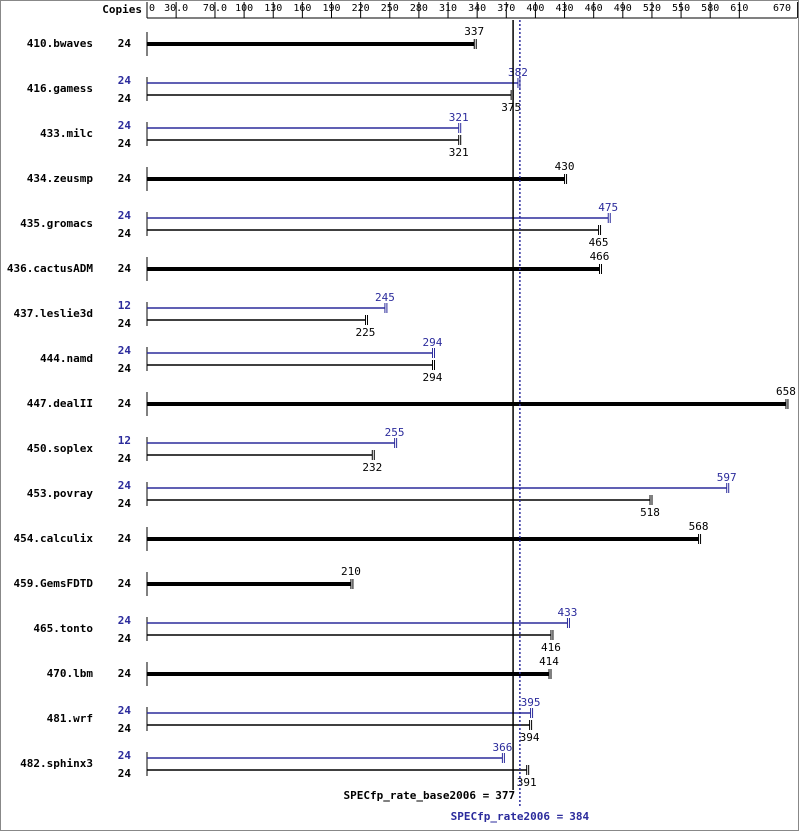  What do you see at coordinates (565, 166) in the screenshot?
I see `value-label: 430` at bounding box center [565, 166].